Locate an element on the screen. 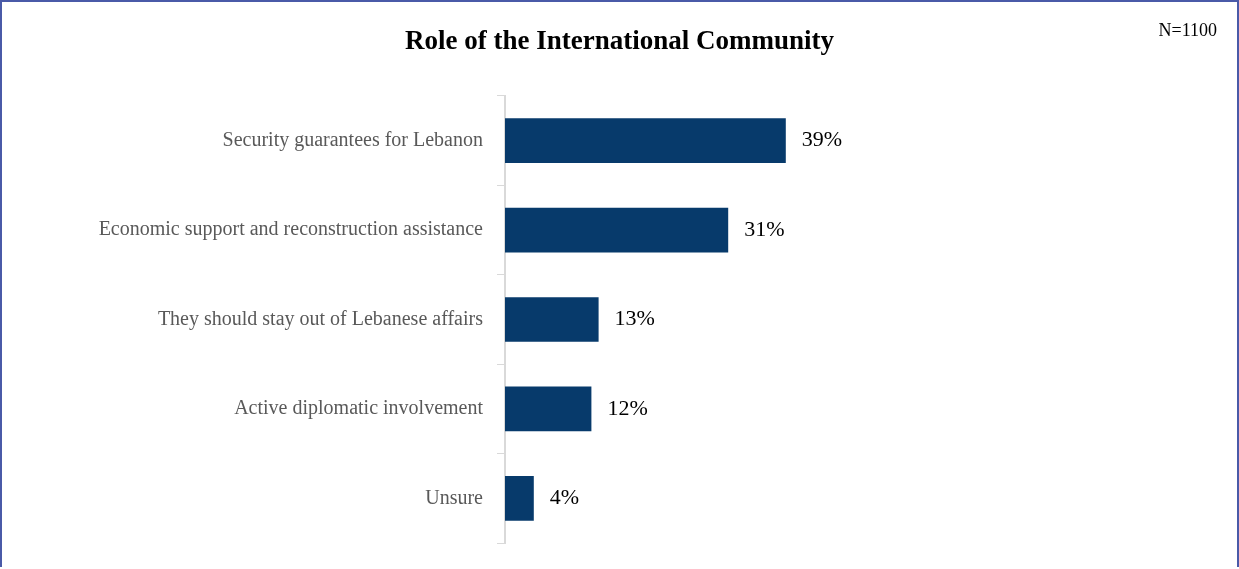  data-label: 31% is located at coordinates (764, 228).